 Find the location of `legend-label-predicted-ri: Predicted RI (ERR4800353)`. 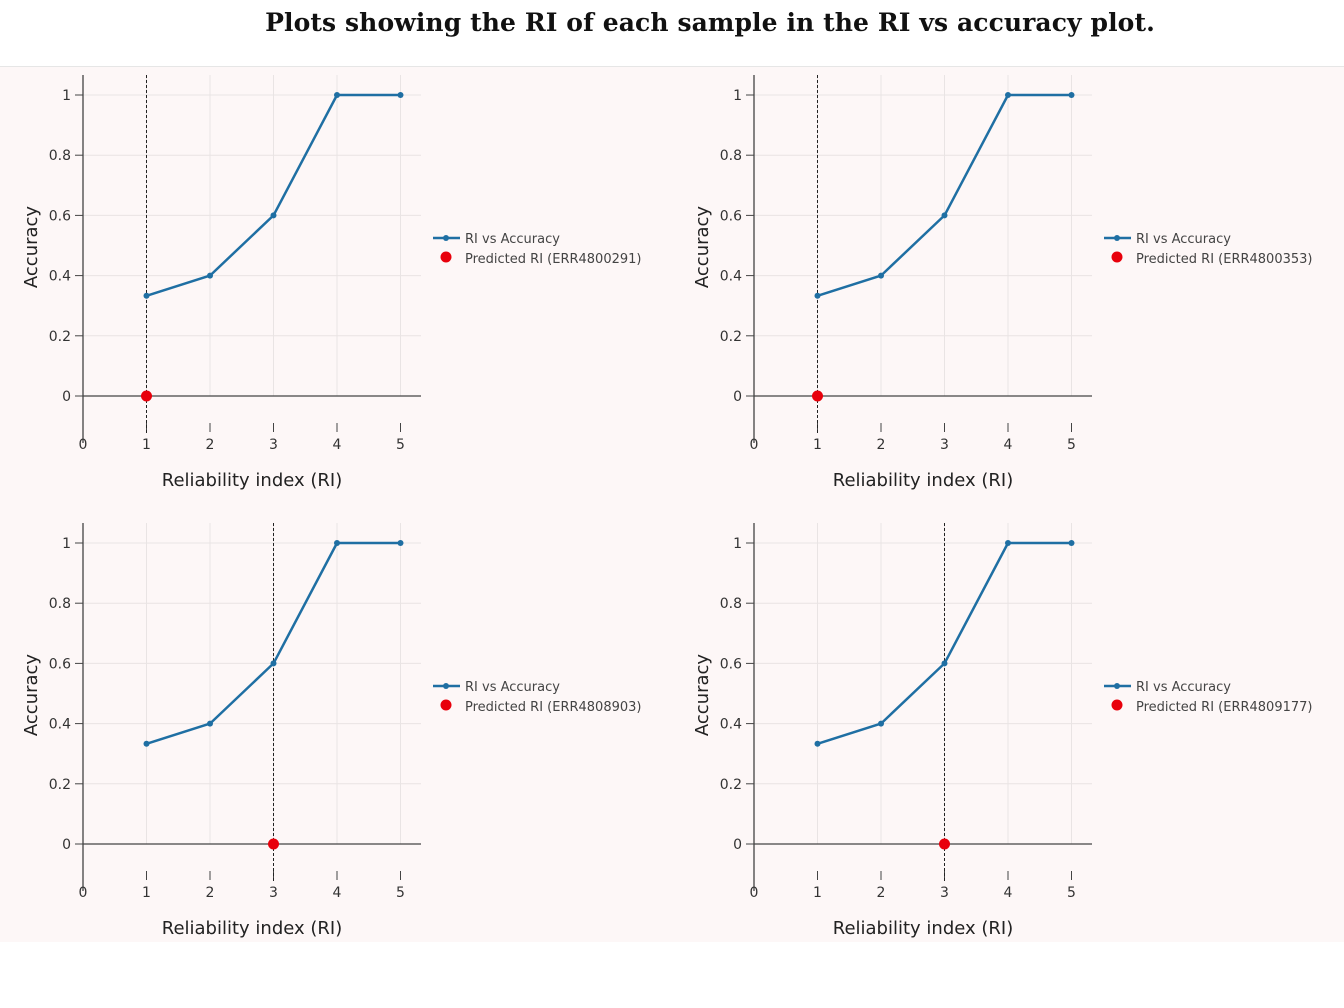

legend-label-predicted-ri: Predicted RI (ERR4800353) is located at coordinates (1224, 259).